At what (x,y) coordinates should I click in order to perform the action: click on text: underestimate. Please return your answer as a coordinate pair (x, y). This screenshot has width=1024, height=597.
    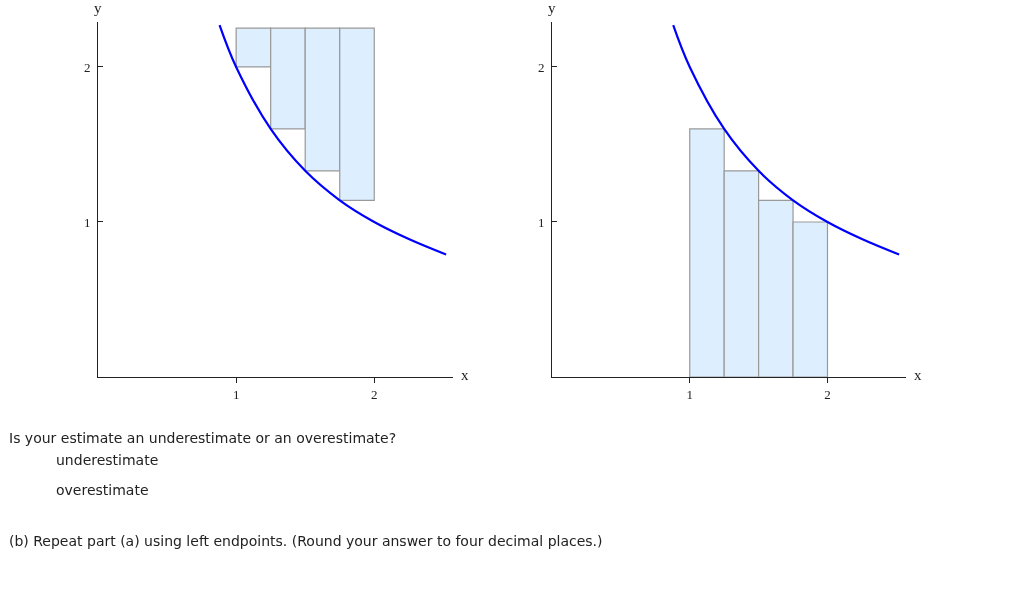
    Looking at the image, I should click on (107, 460).